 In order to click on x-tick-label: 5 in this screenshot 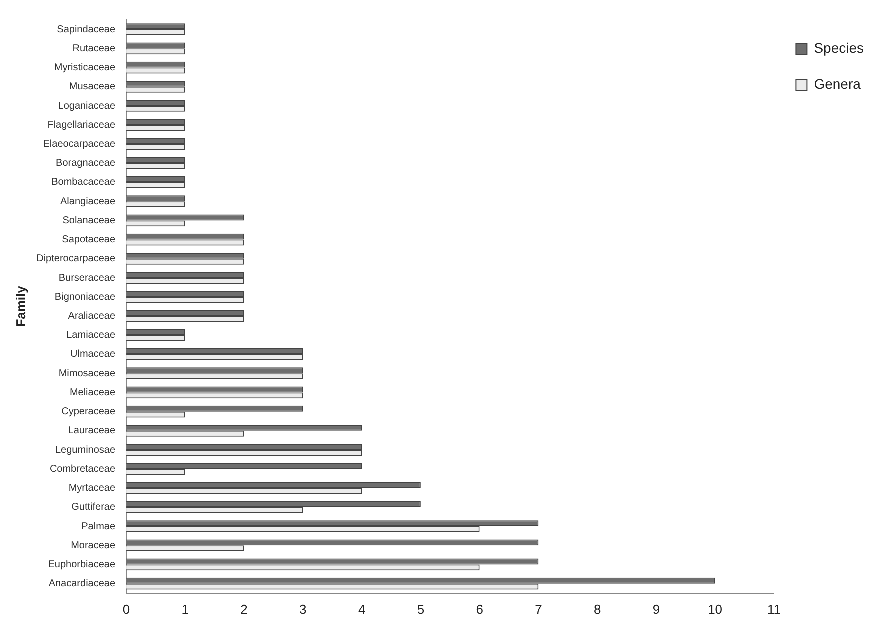, I will do `click(421, 609)`.